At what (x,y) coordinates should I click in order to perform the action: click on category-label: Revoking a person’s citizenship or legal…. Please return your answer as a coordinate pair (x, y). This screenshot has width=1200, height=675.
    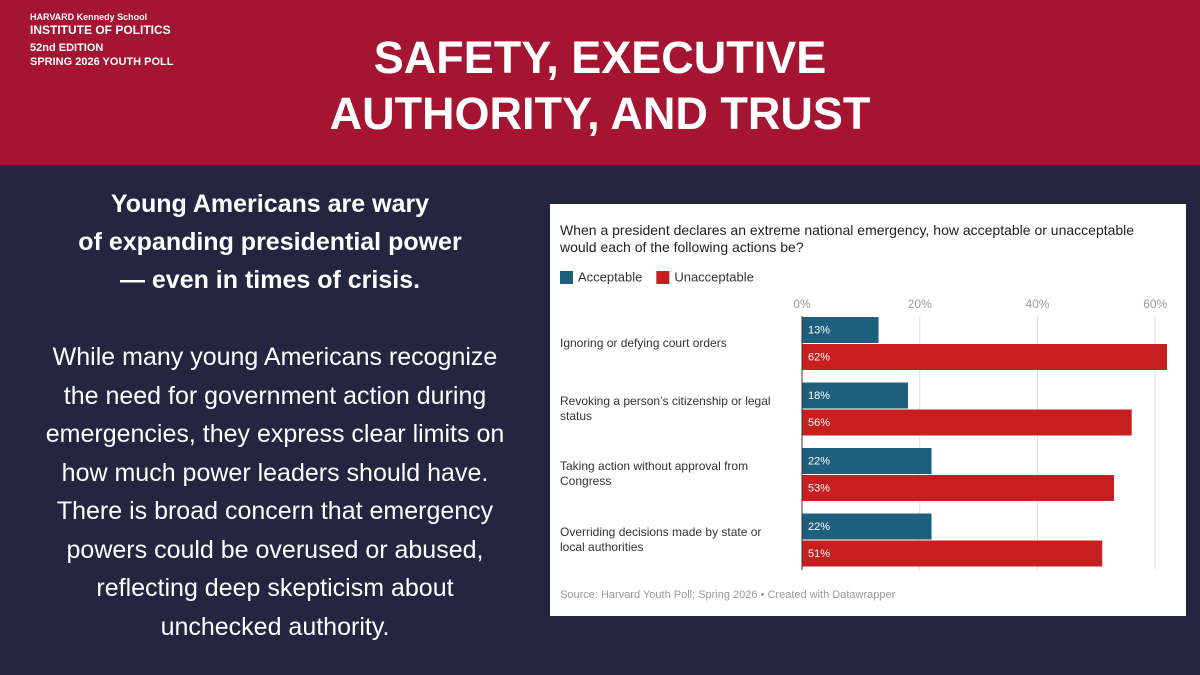
    Looking at the image, I should click on (665, 408).